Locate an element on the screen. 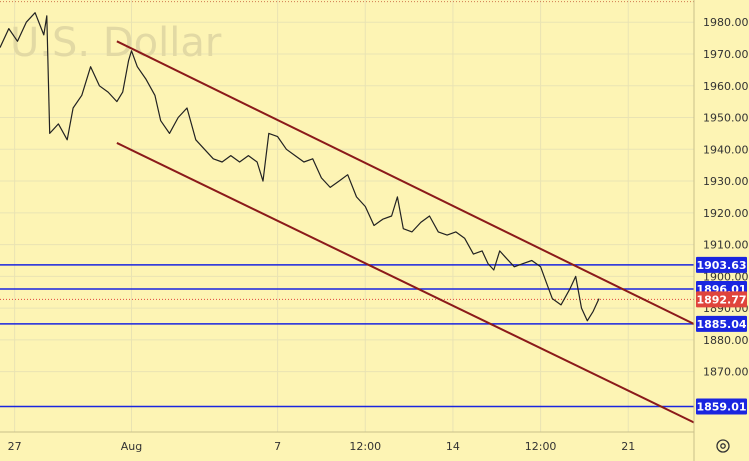  level-label: 1885.04 is located at coordinates (721, 324).